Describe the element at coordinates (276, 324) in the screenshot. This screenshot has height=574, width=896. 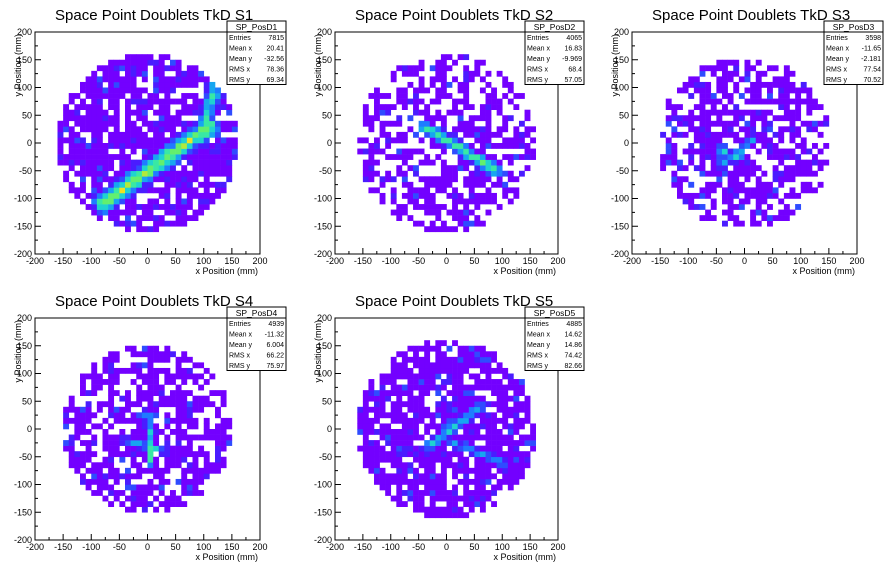
I see `stats-value: 4939` at that location.